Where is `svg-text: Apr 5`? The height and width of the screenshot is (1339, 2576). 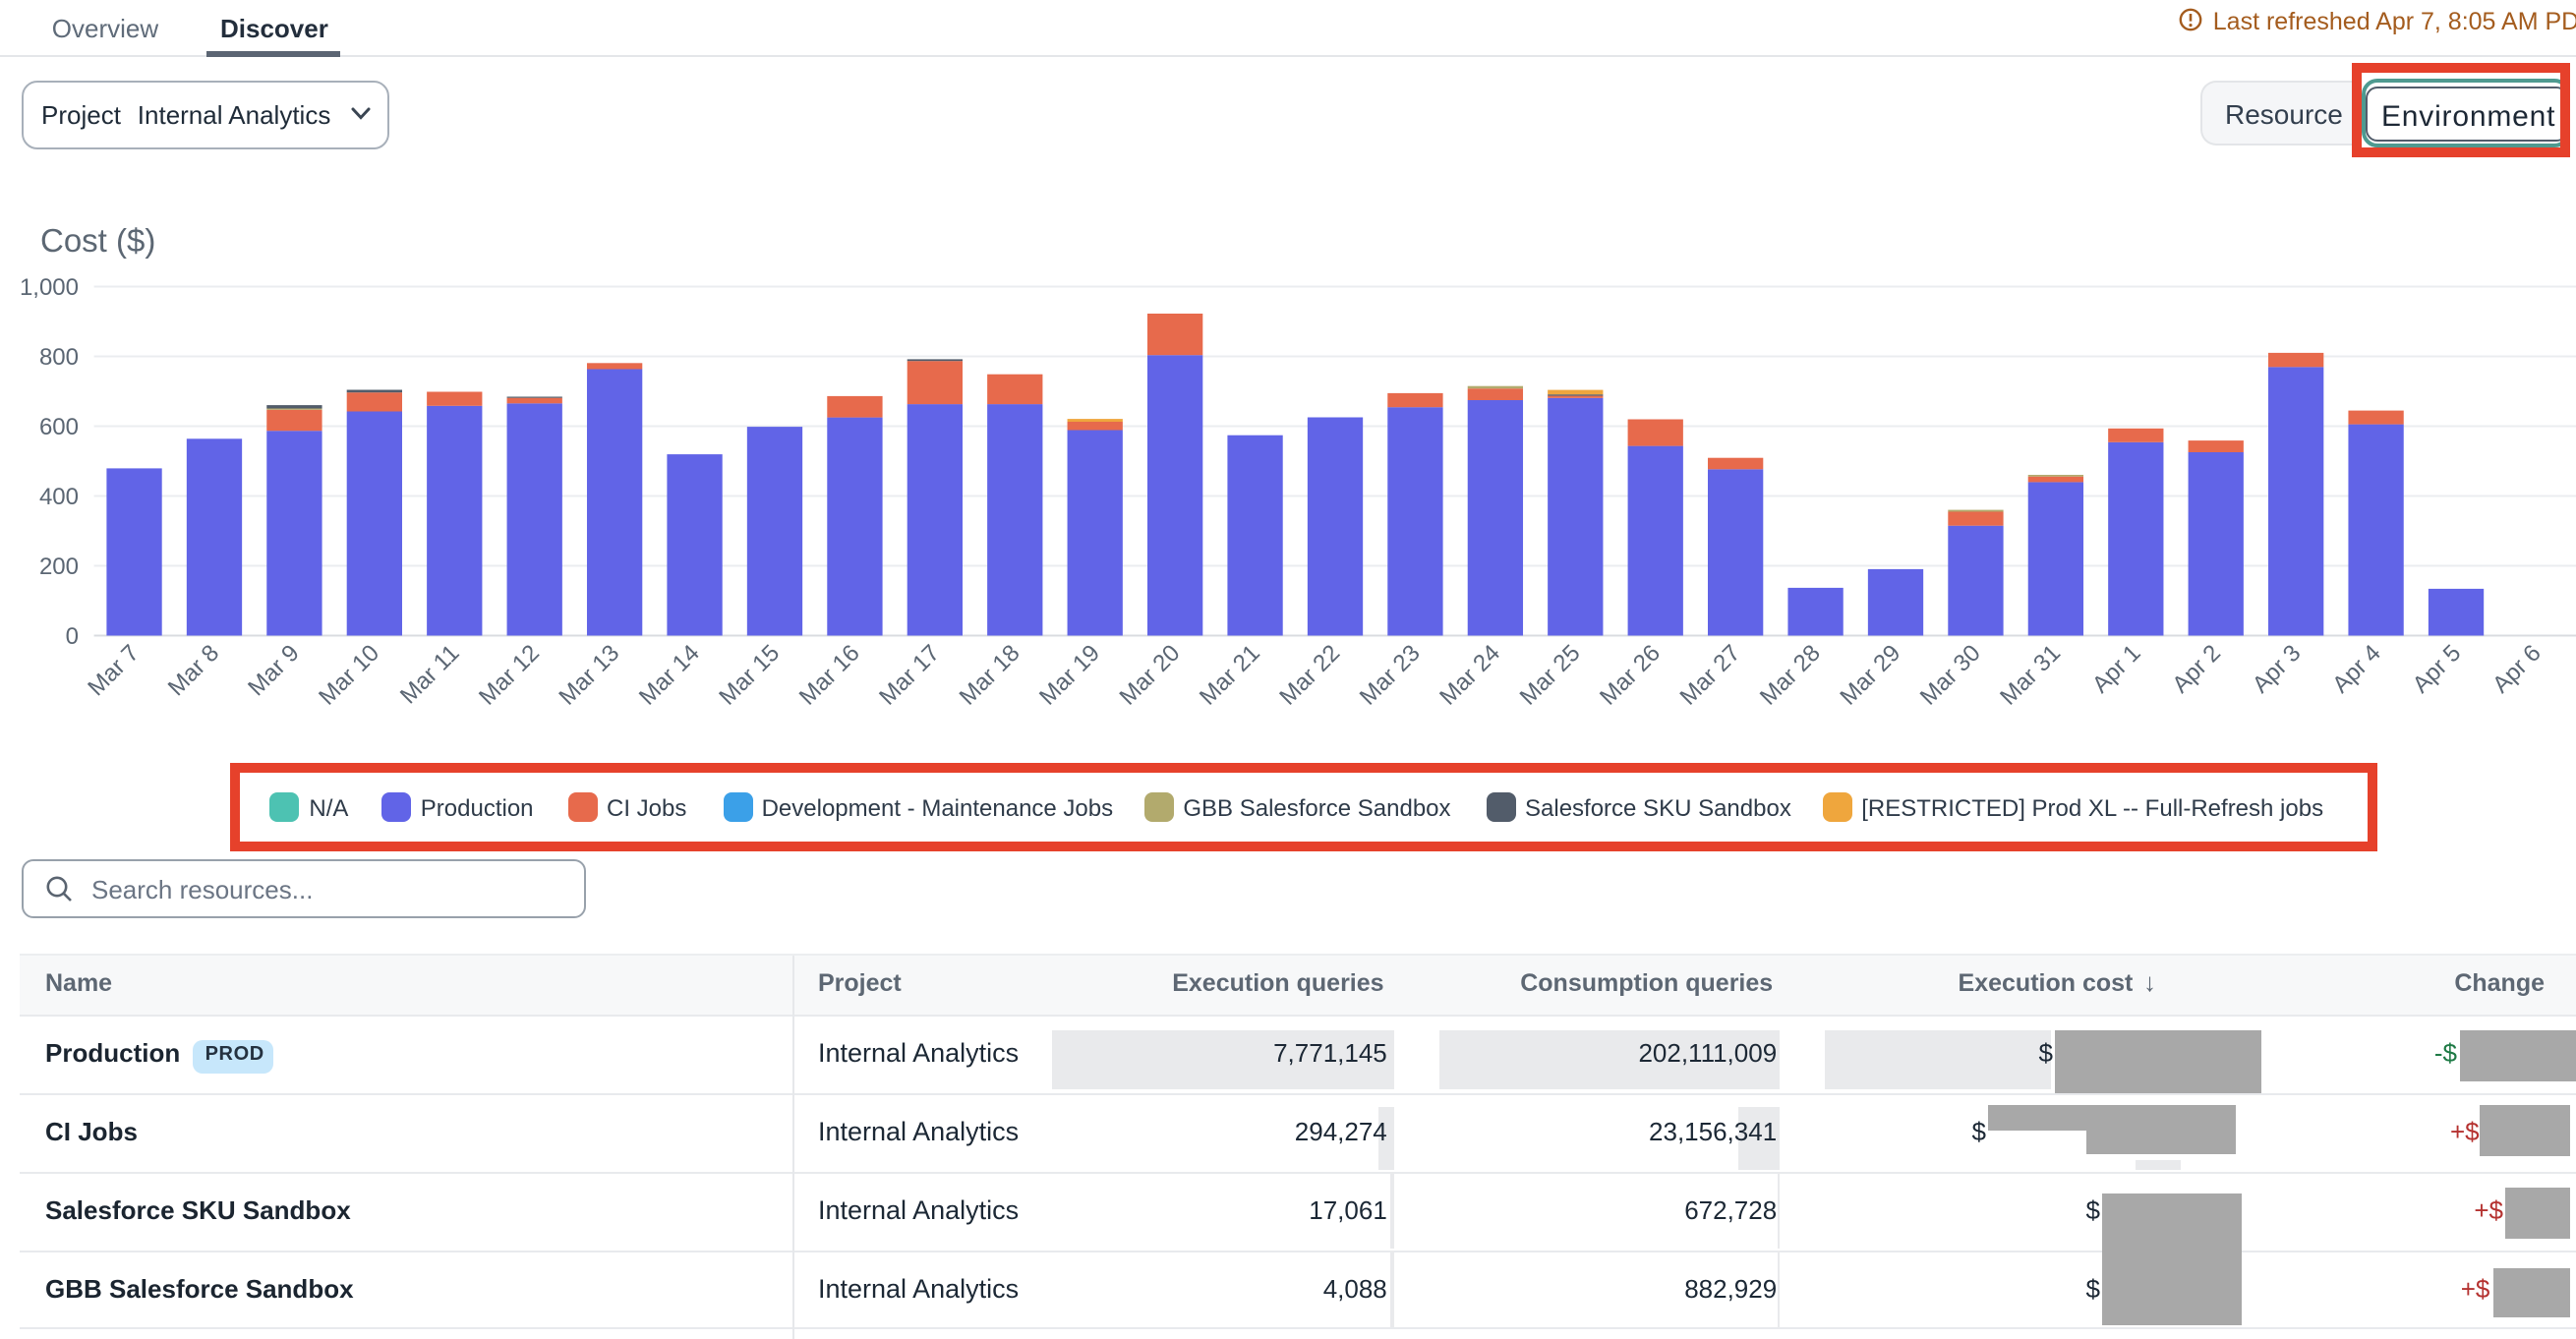 svg-text: Apr 5 is located at coordinates (2437, 669).